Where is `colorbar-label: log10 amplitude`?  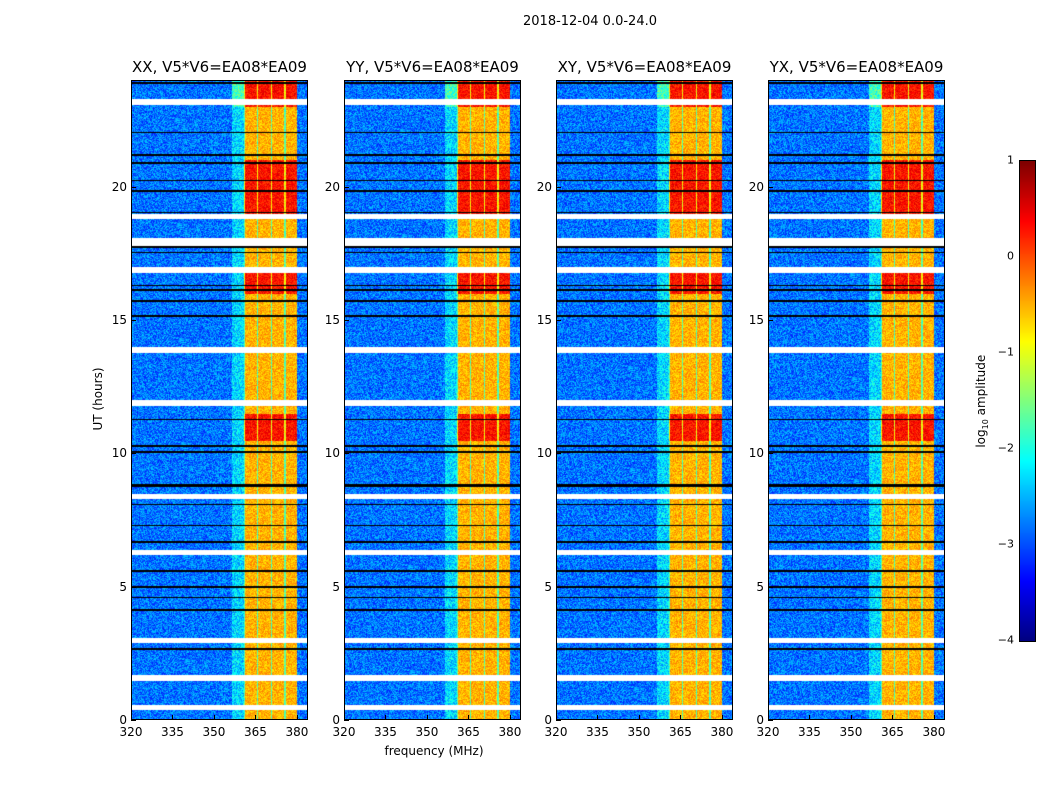
colorbar-label: log10 amplitude is located at coordinates (982, 401).